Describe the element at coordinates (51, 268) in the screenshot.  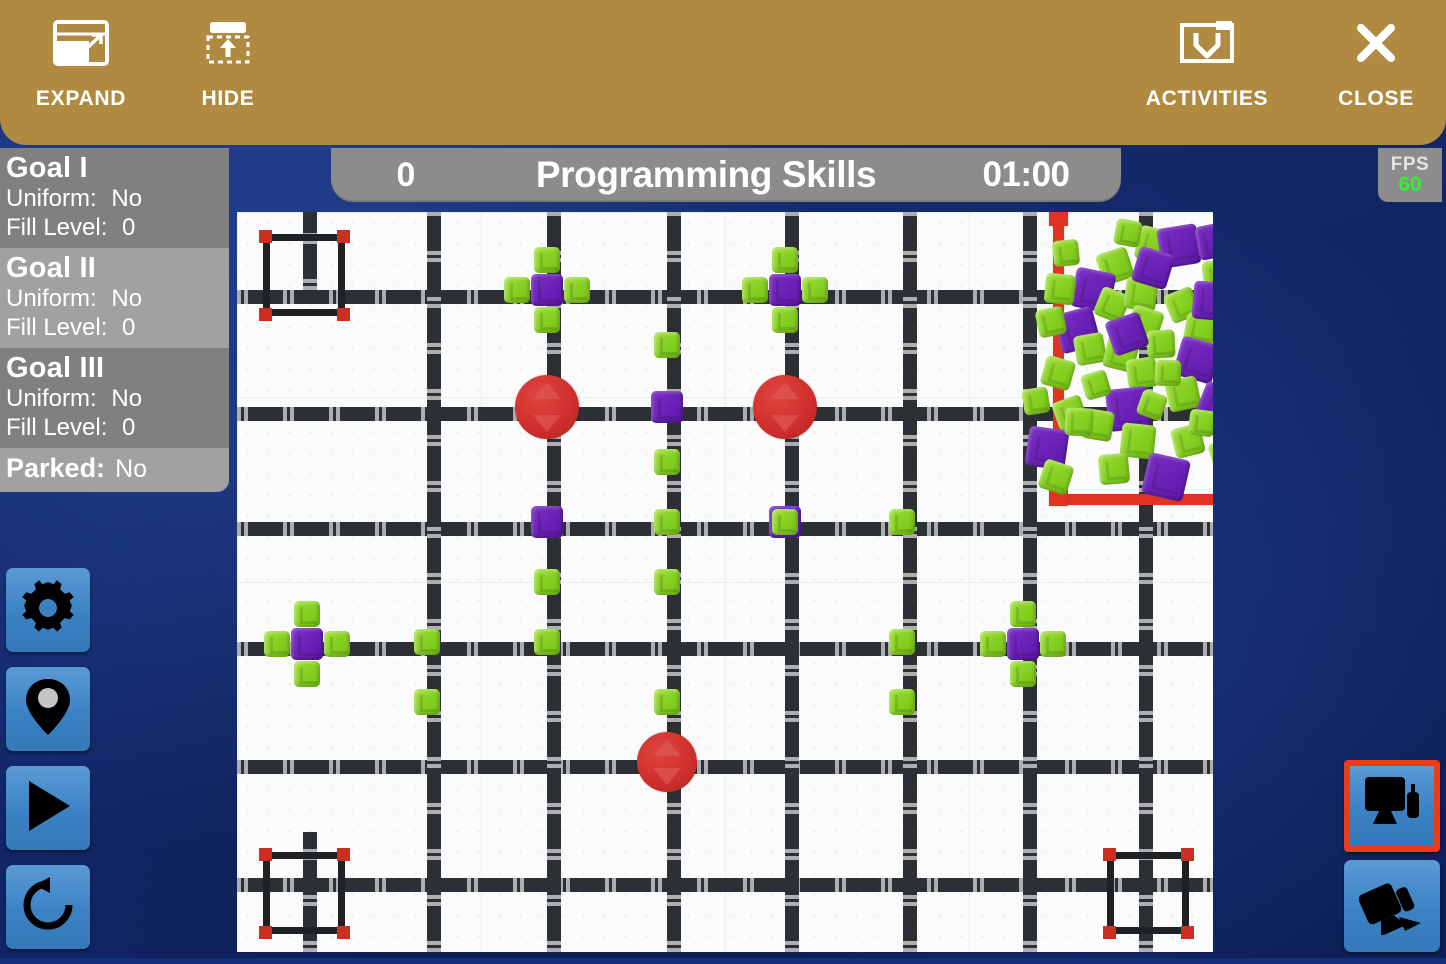
I see `goal-title: Goal II` at that location.